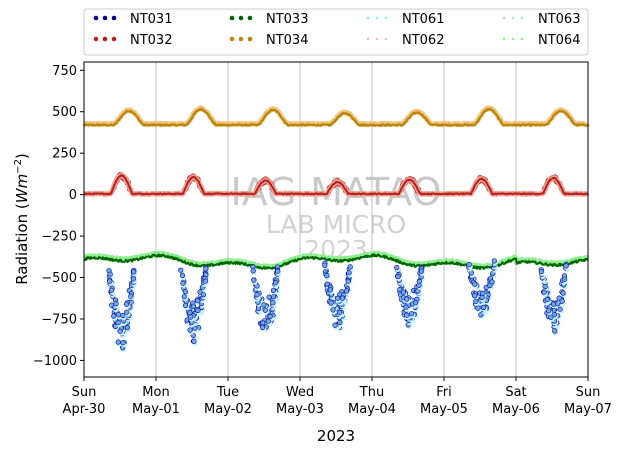 This screenshot has height=455, width=623. What do you see at coordinates (377, 18) in the screenshot?
I see `legend-marker-NT061` at bounding box center [377, 18].